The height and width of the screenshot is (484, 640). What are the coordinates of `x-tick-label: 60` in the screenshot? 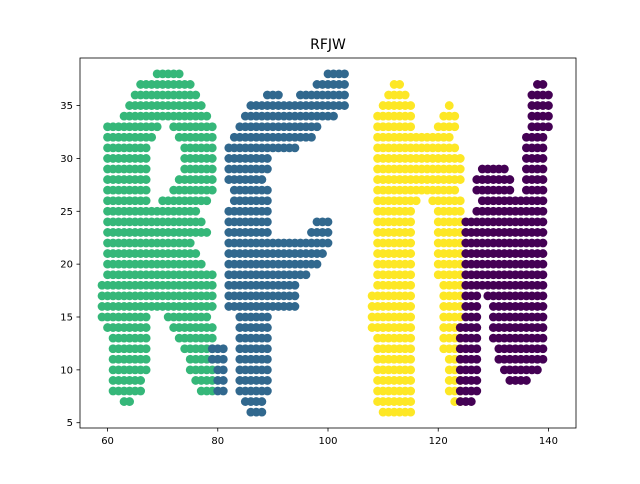 It's located at (107, 441).